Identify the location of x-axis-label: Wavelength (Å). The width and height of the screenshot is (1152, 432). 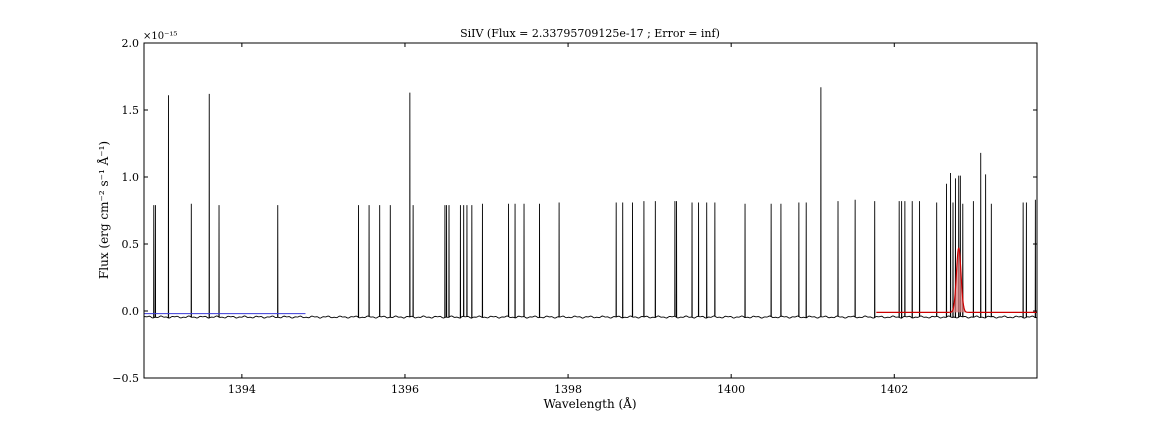
(589, 403).